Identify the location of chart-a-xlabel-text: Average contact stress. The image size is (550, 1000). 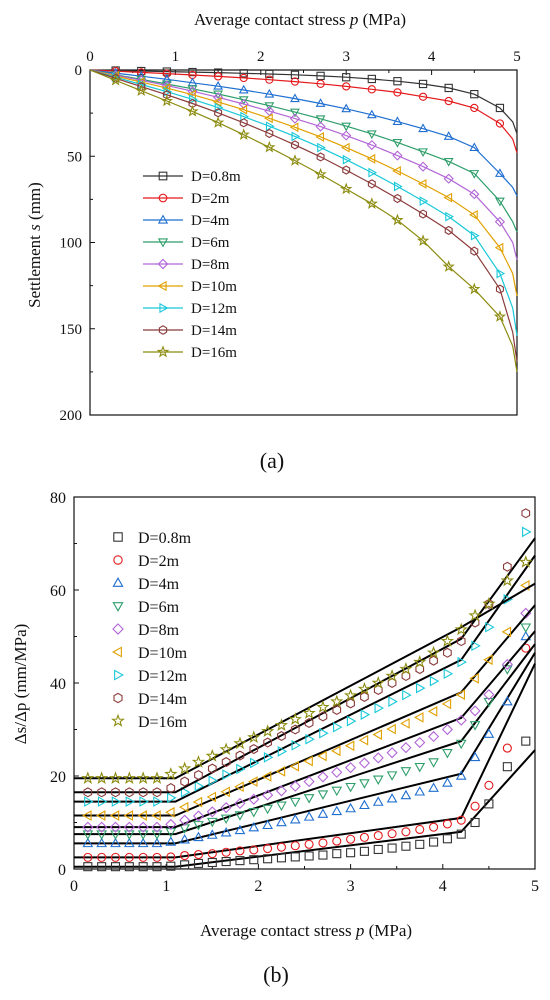
(272, 19).